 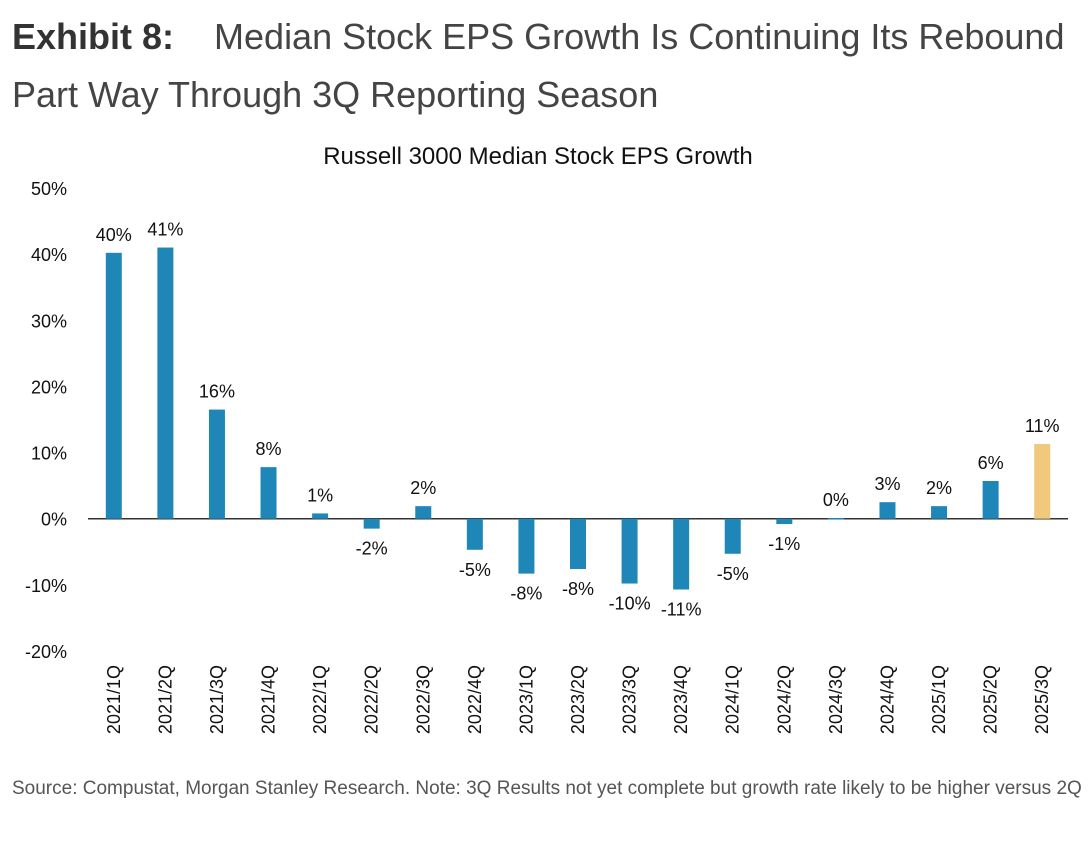 What do you see at coordinates (784, 699) in the screenshot?
I see `x-tick-label: 2024/2Q` at bounding box center [784, 699].